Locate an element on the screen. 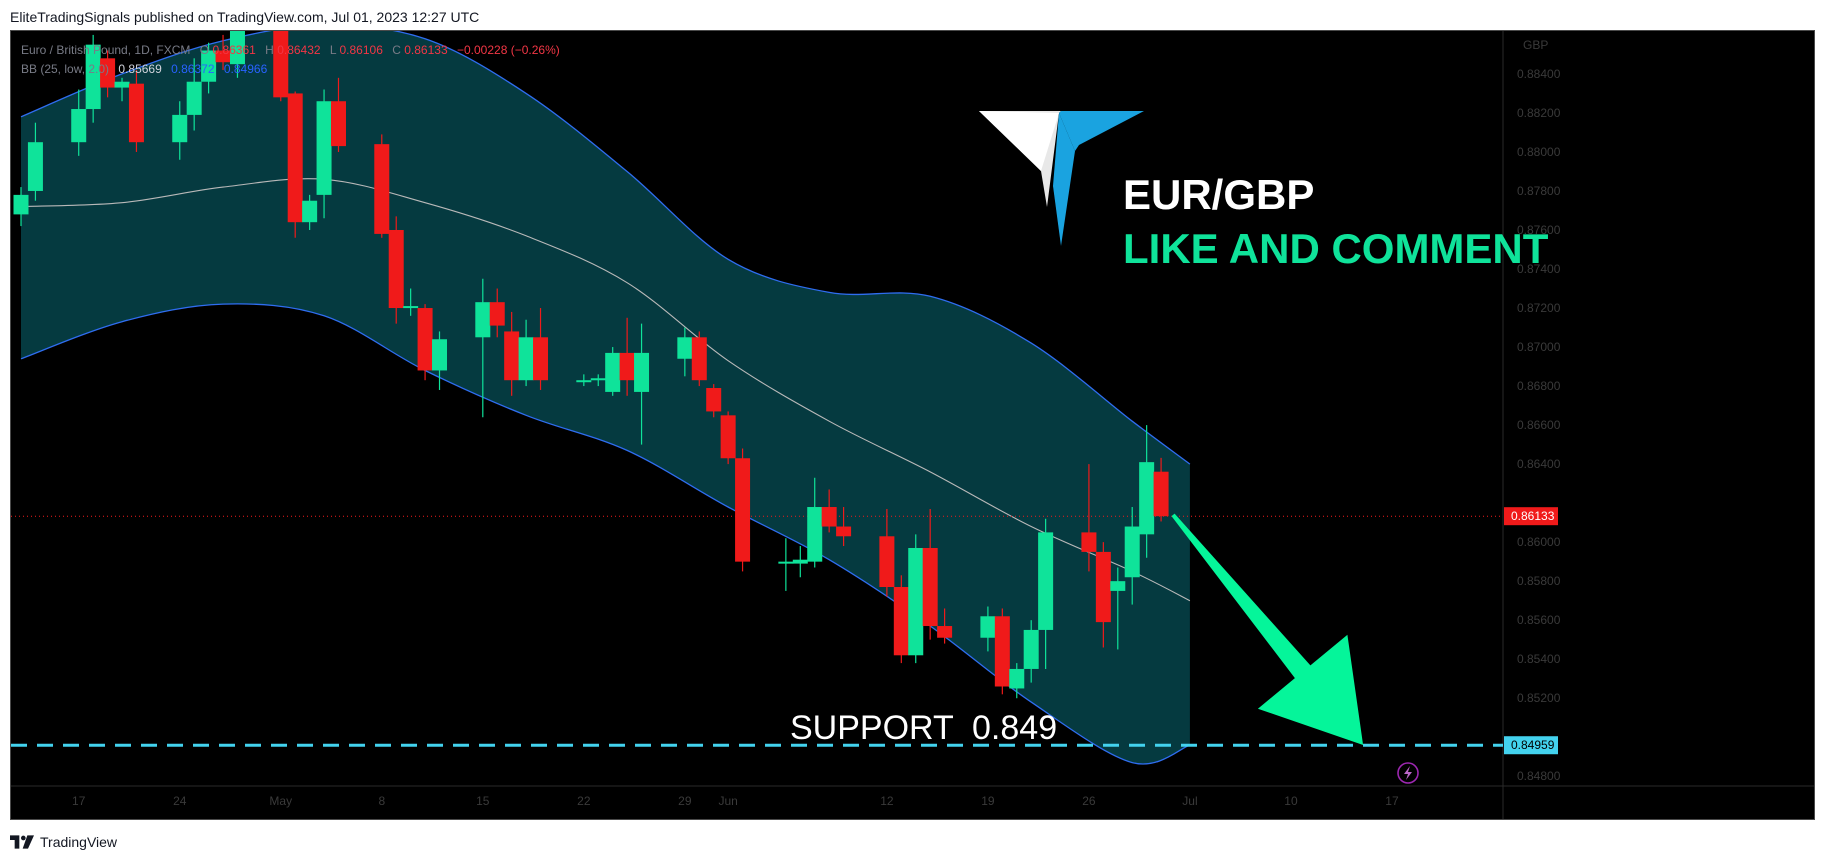 This screenshot has height=860, width=1824. price-axis-tick: 0.88200 is located at coordinates (1539, 113).